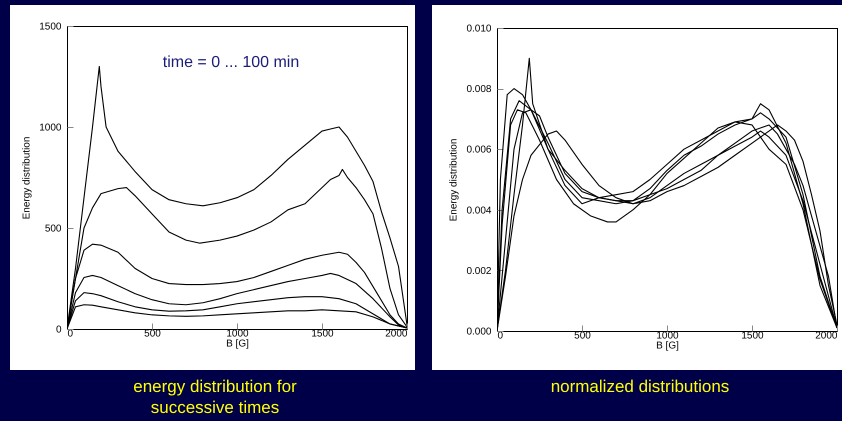 The image size is (842, 421). What do you see at coordinates (50, 27) in the screenshot?
I see `y-tick-label: 1500` at bounding box center [50, 27].